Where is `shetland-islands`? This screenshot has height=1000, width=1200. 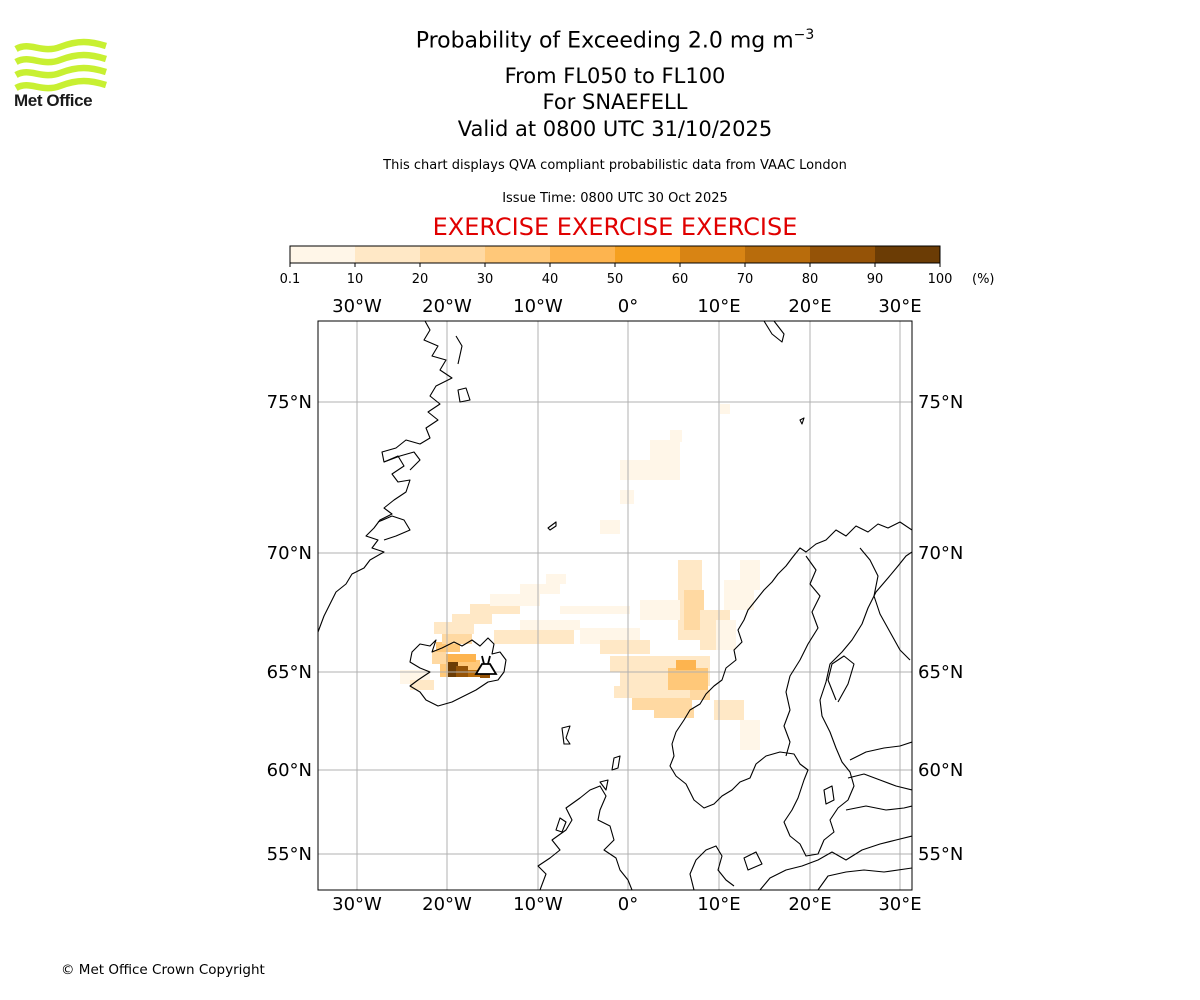 shetland-islands is located at coordinates (616, 763).